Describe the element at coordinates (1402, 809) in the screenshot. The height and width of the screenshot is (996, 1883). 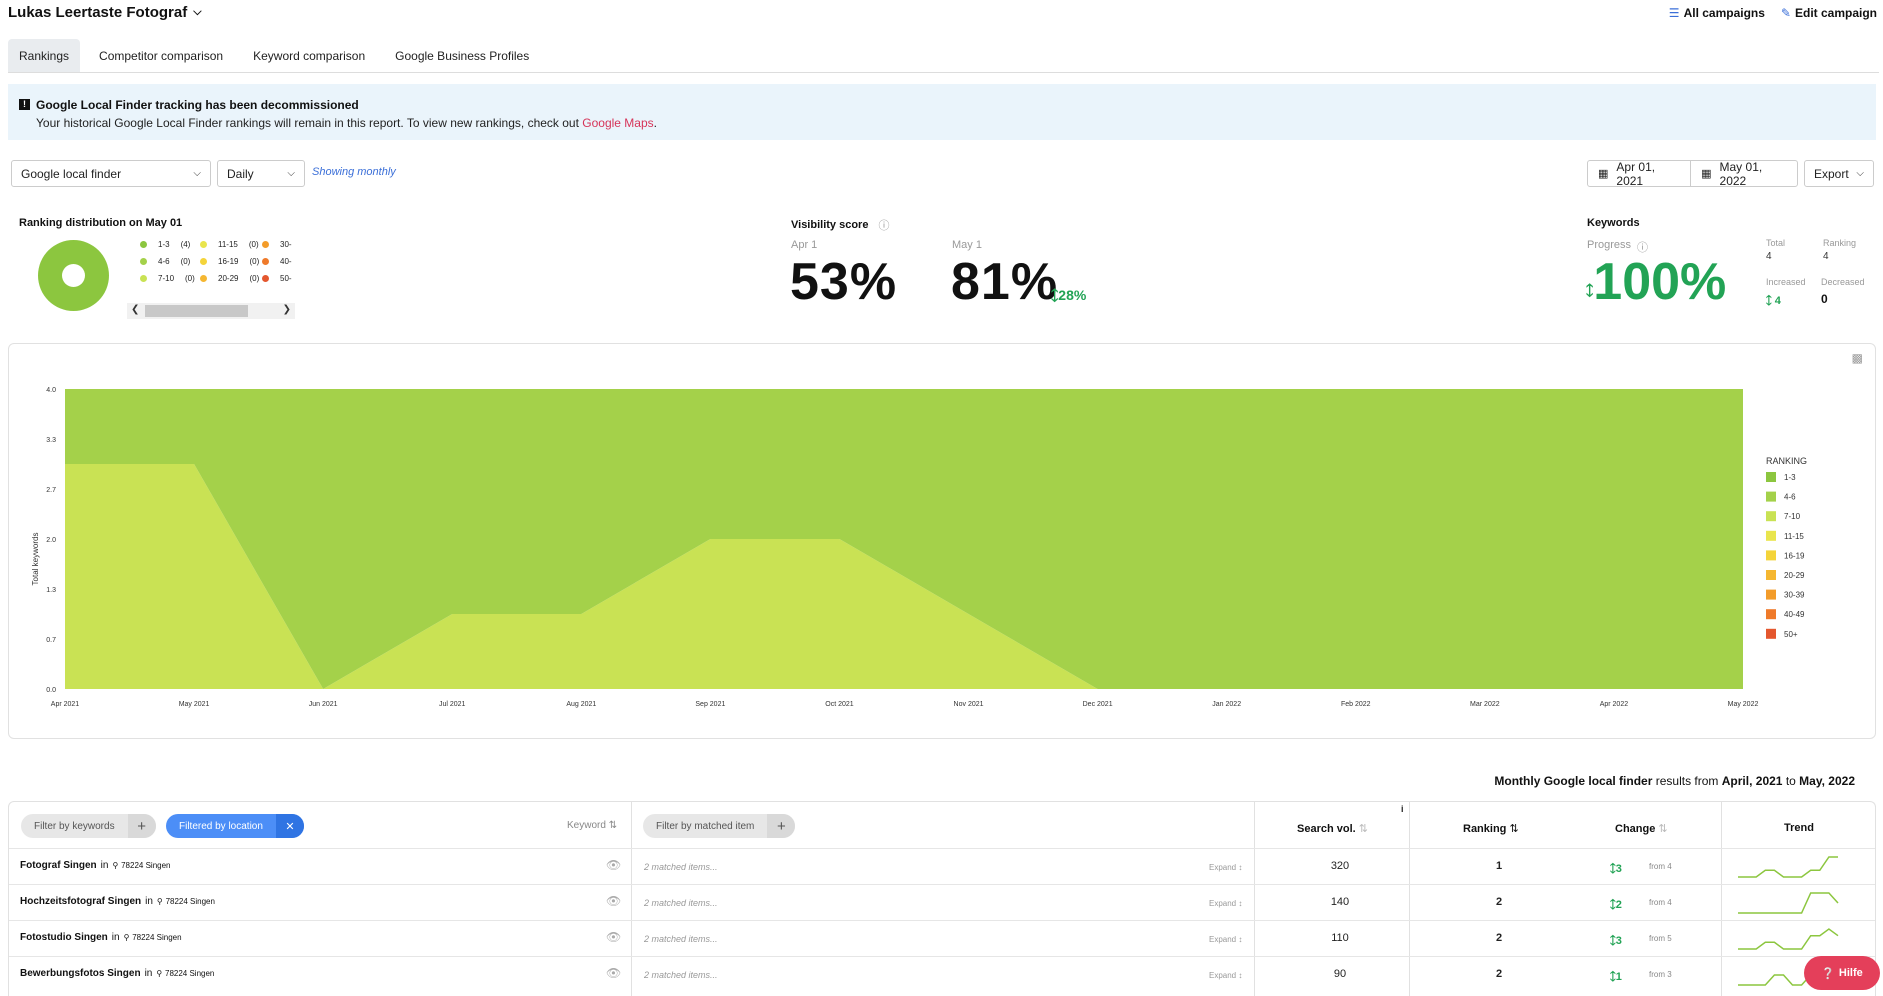
I see `info-icon: i` at that location.